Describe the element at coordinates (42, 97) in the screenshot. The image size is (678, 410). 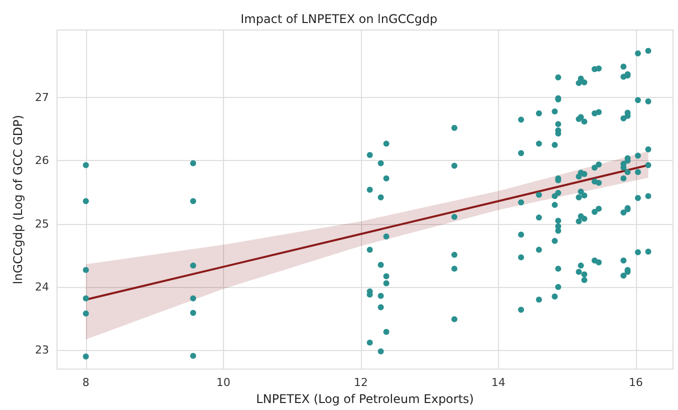
I see `y-tick-label: 27` at that location.